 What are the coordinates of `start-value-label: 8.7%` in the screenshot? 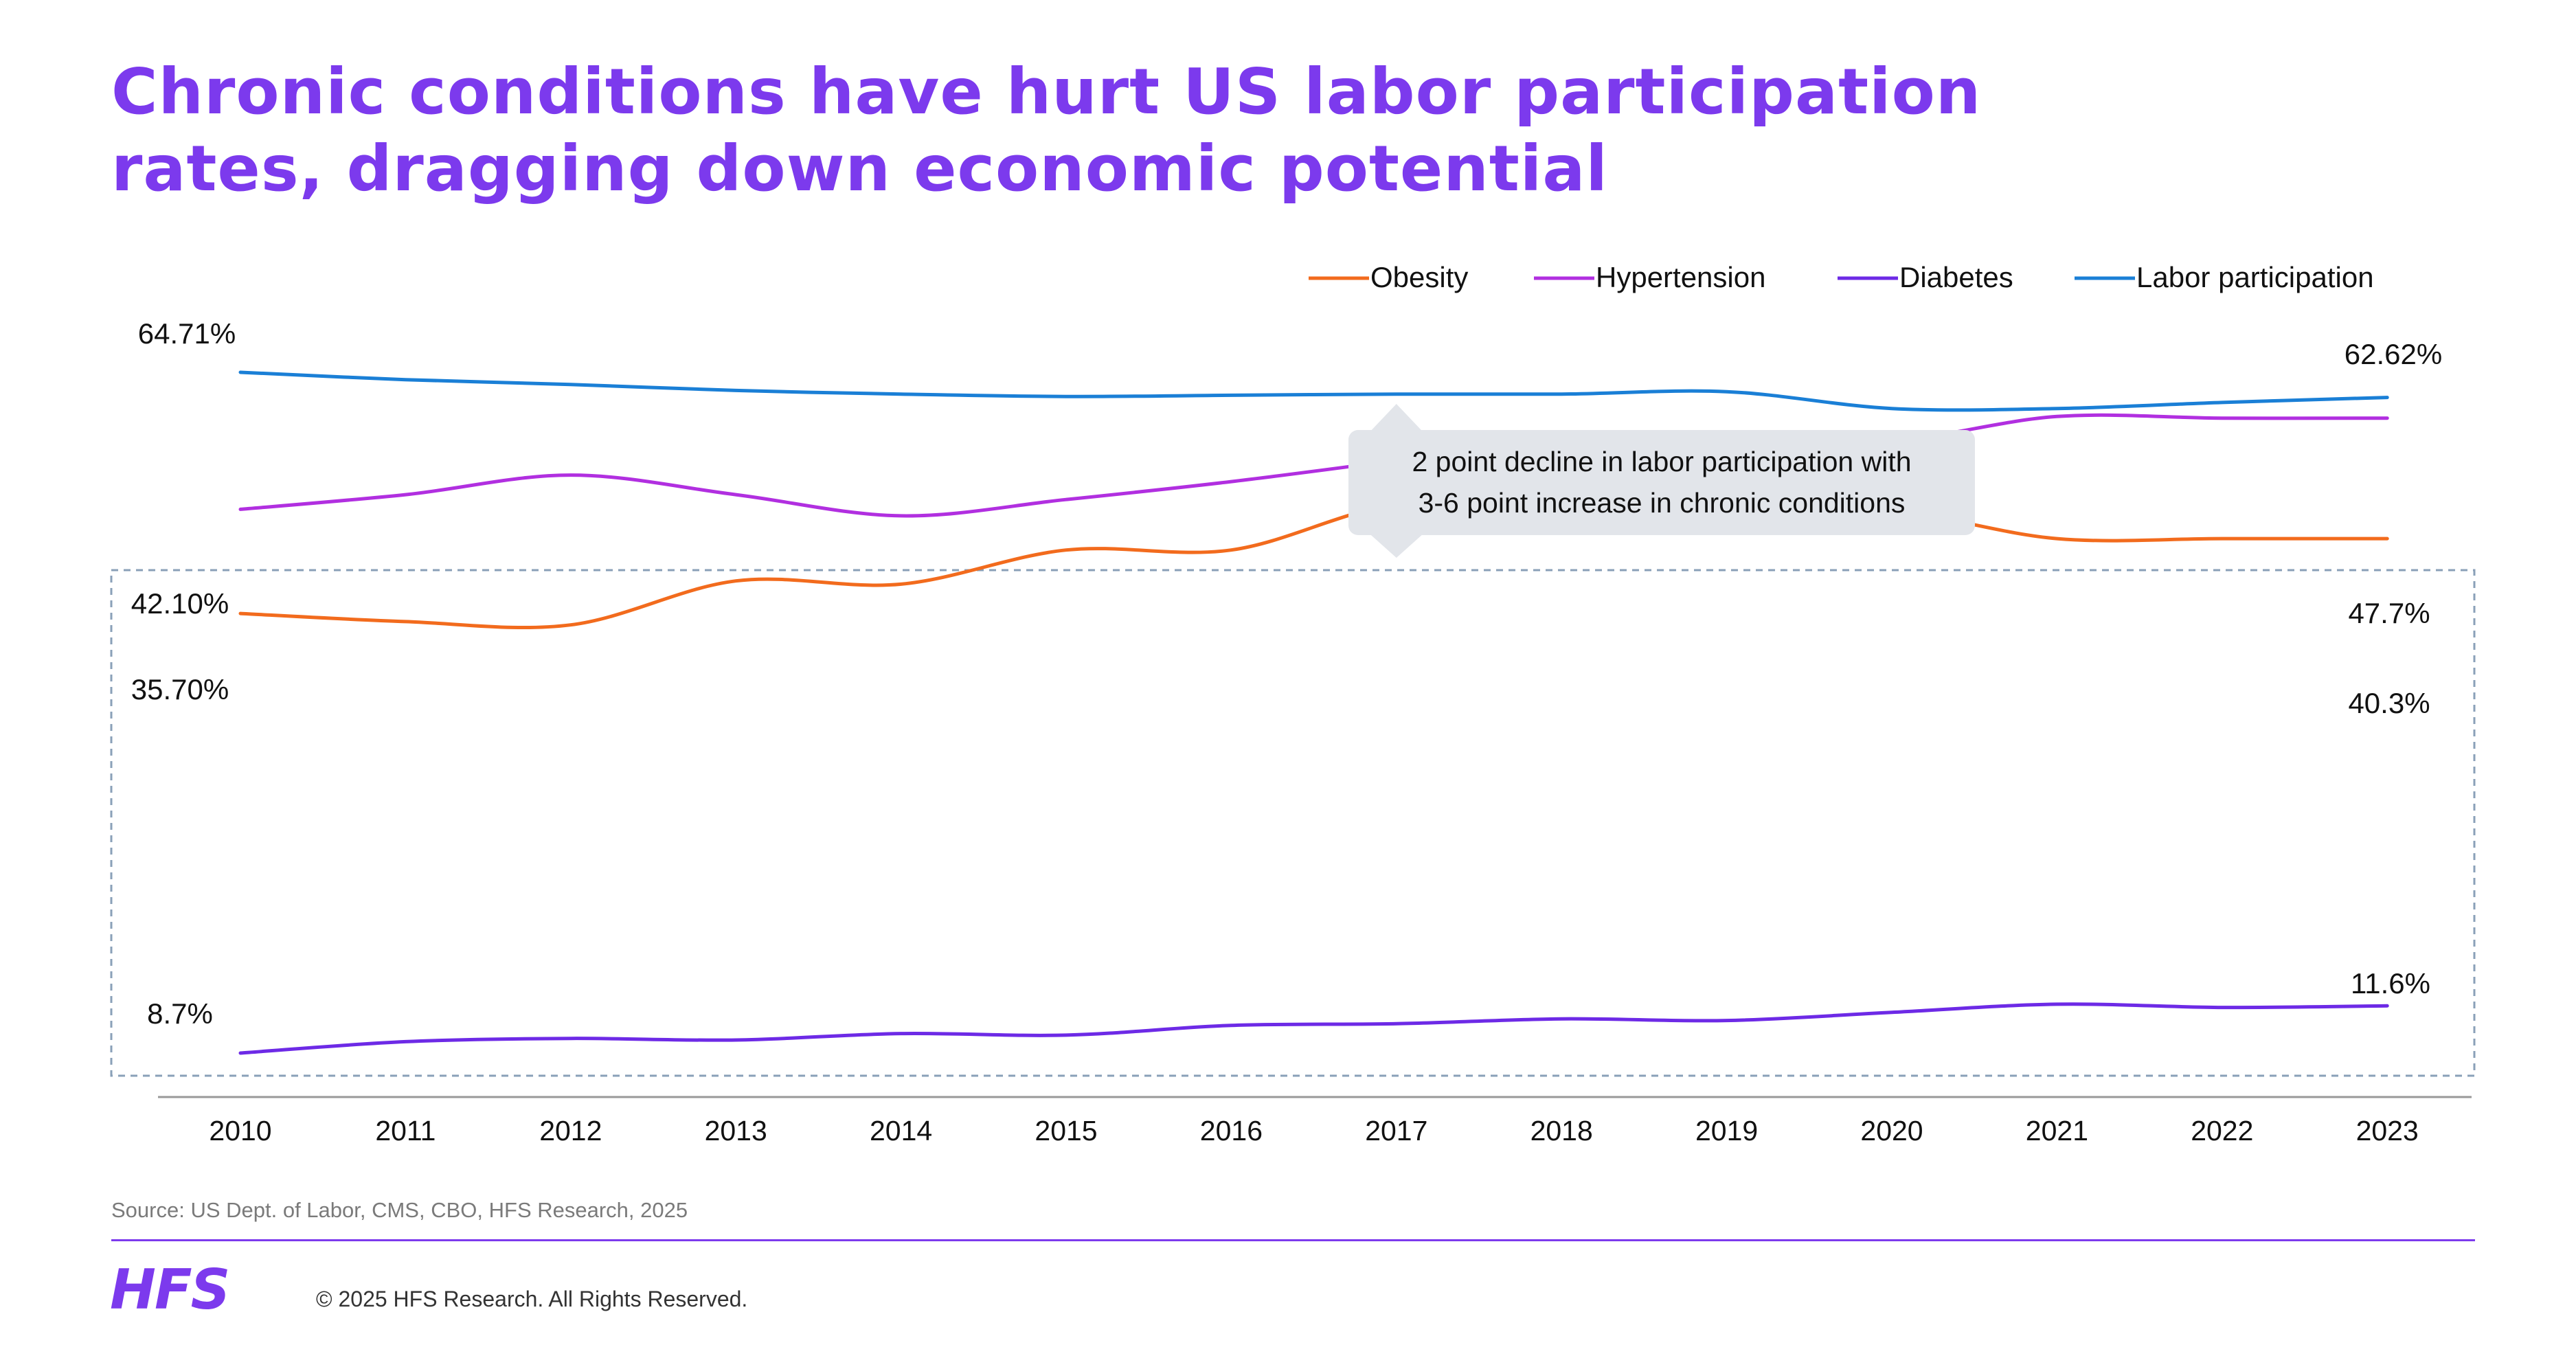 It's located at (180, 1013).